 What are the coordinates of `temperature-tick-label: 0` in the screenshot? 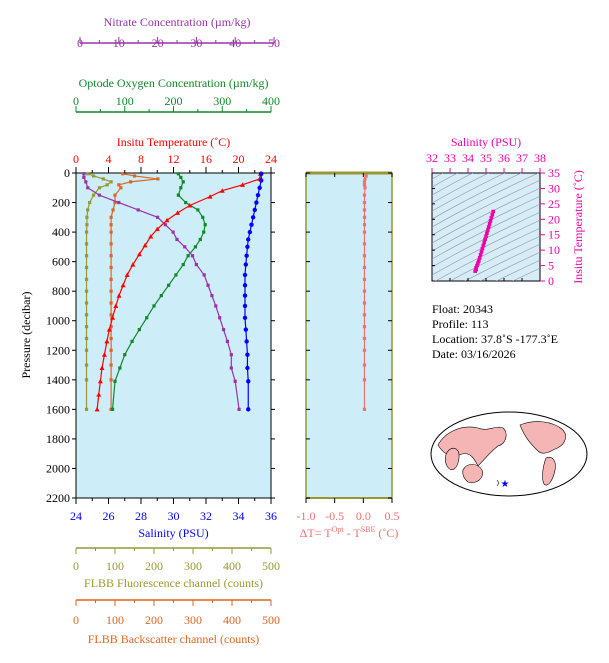 It's located at (76, 159).